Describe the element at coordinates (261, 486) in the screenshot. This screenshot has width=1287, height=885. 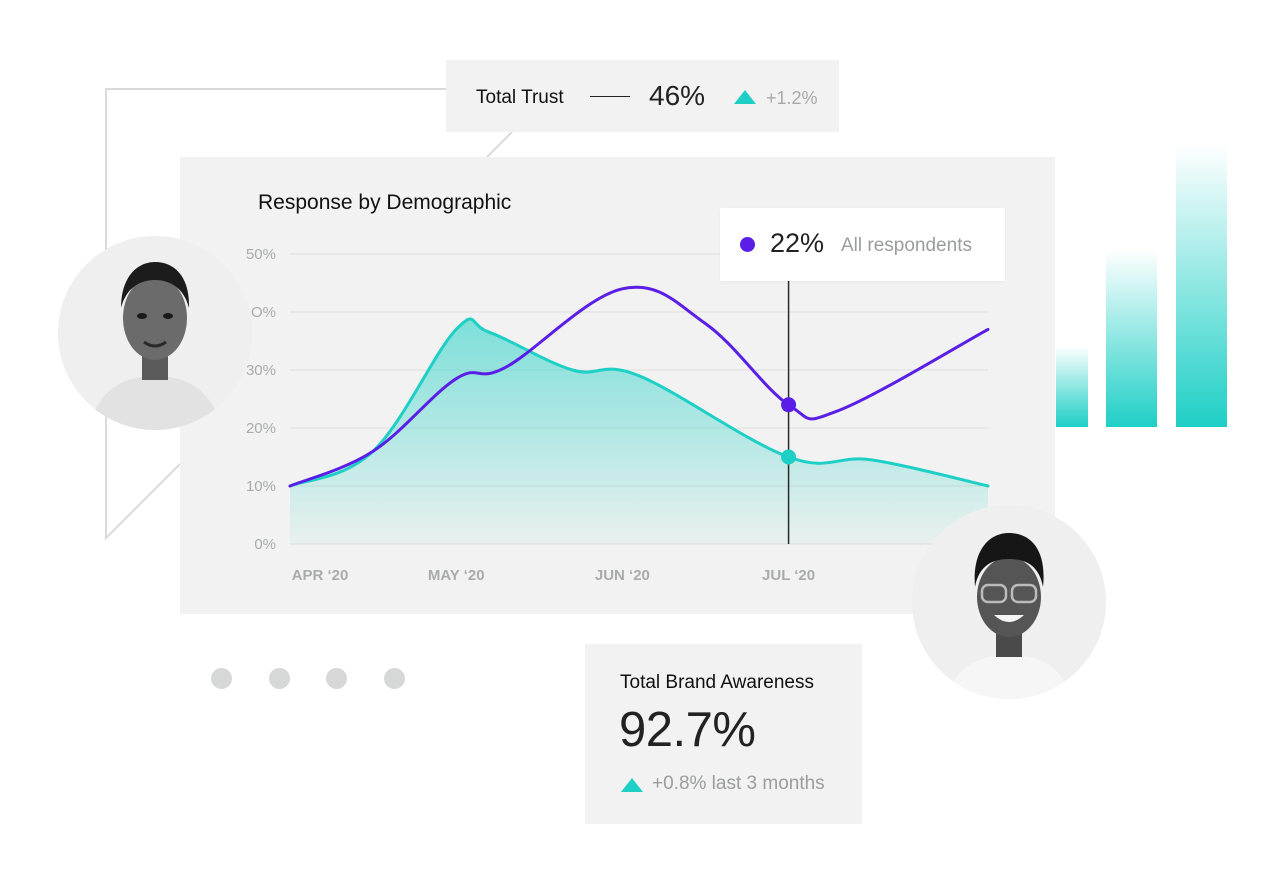
I see `y-tick-label: 10%` at that location.